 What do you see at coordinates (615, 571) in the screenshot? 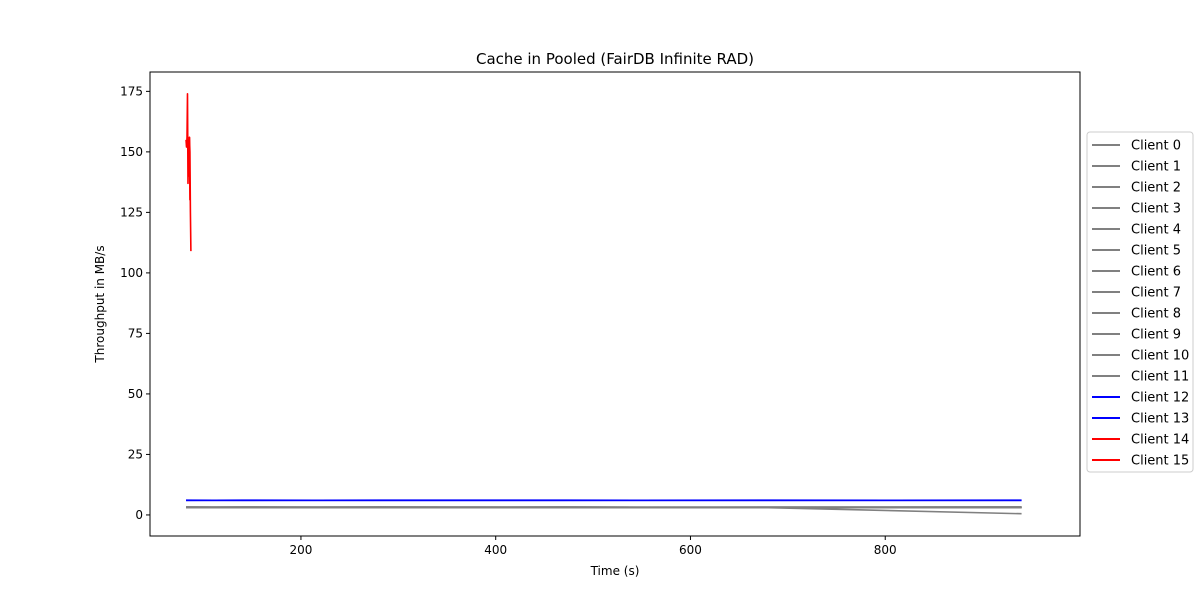
I see `x-axis-label: Time (s)` at bounding box center [615, 571].